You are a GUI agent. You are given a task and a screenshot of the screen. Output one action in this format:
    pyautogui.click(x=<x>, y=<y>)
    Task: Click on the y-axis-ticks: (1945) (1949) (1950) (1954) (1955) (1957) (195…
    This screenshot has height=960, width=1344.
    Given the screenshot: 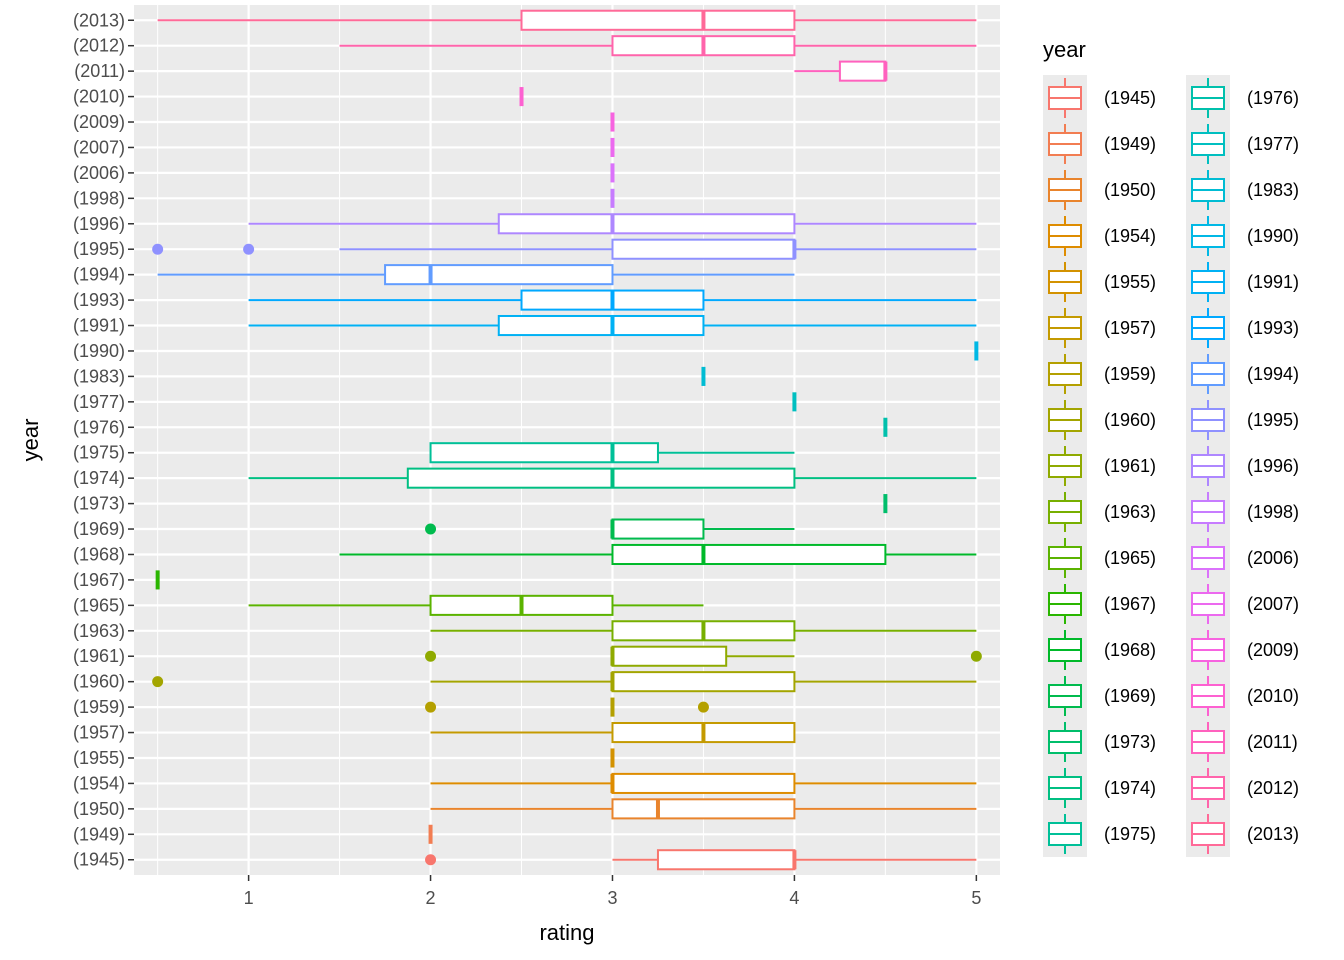 What is the action you would take?
    pyautogui.click(x=103, y=440)
    